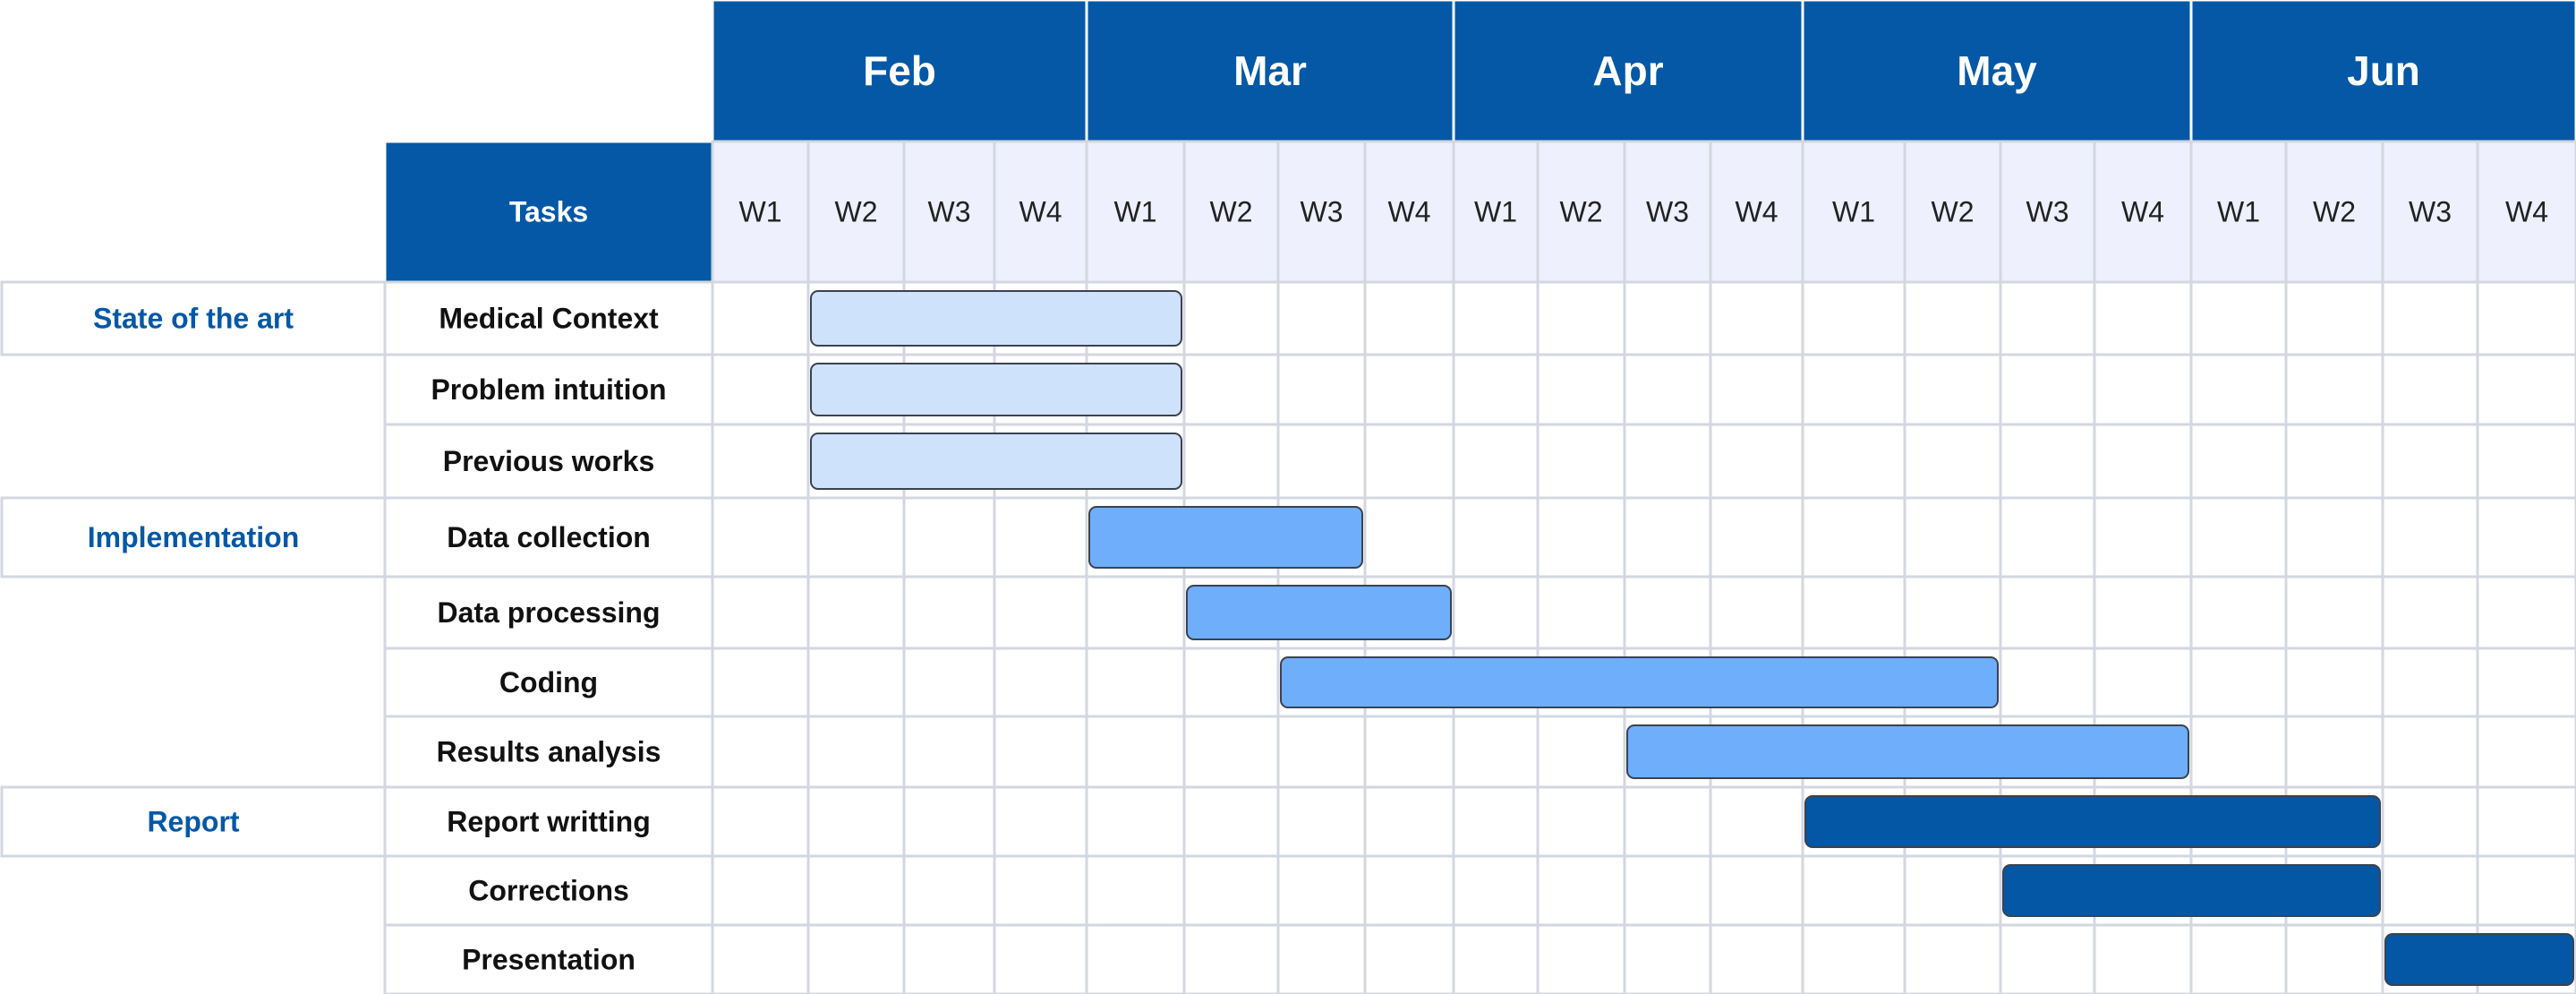 This screenshot has width=2576, height=994. I want to click on task-label: Results analysis, so click(549, 752).